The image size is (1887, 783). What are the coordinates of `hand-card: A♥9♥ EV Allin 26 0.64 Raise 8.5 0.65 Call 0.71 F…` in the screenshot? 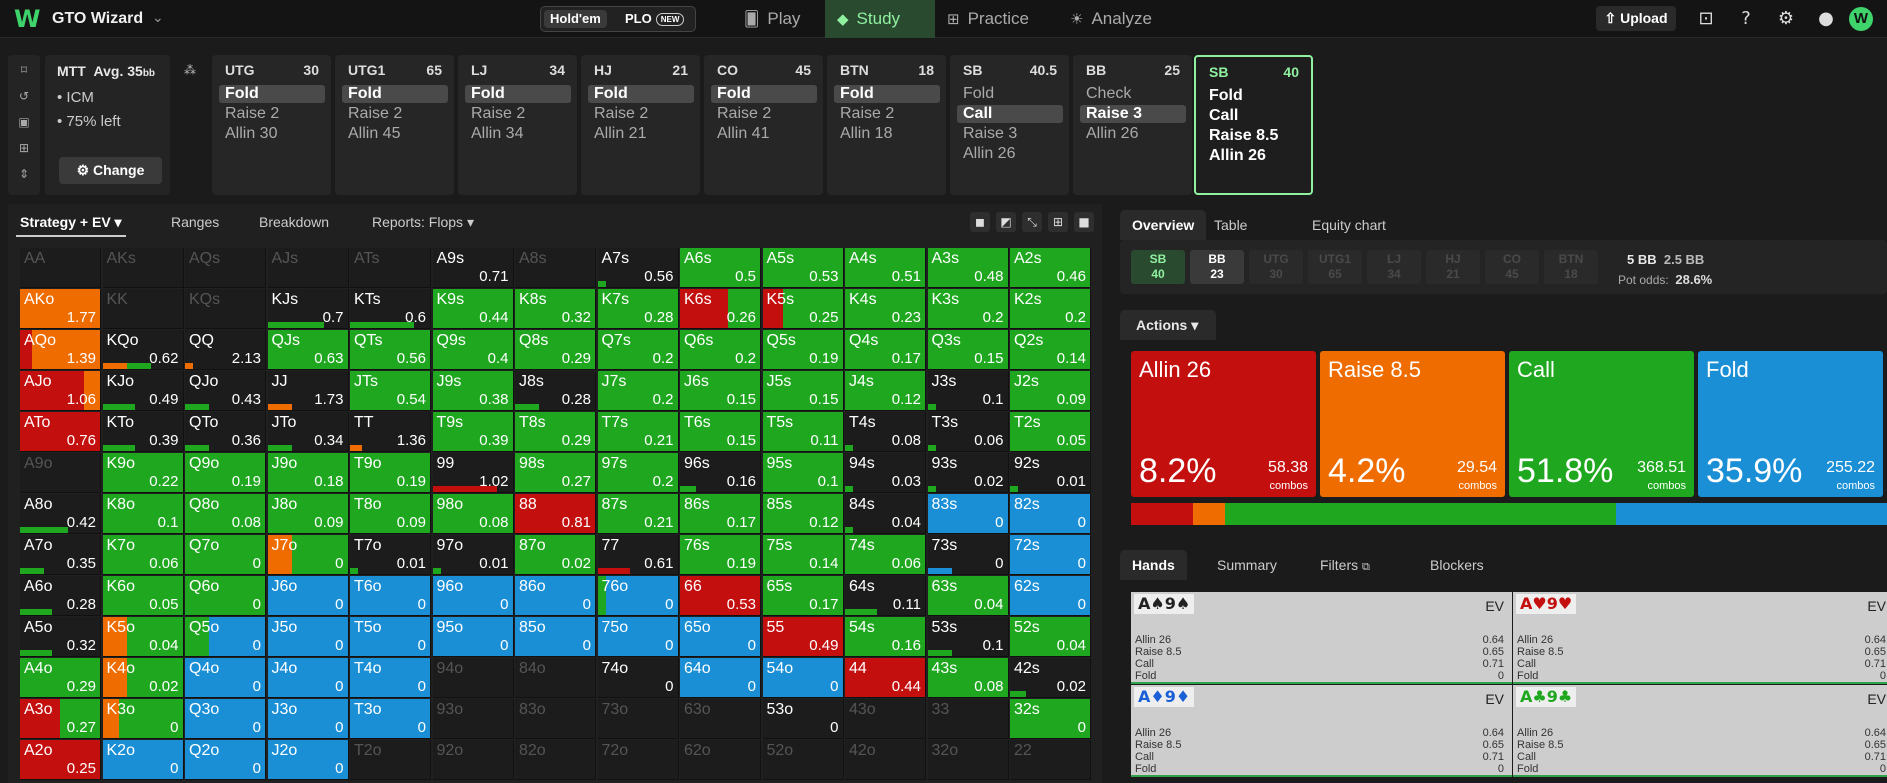 It's located at (1700, 638).